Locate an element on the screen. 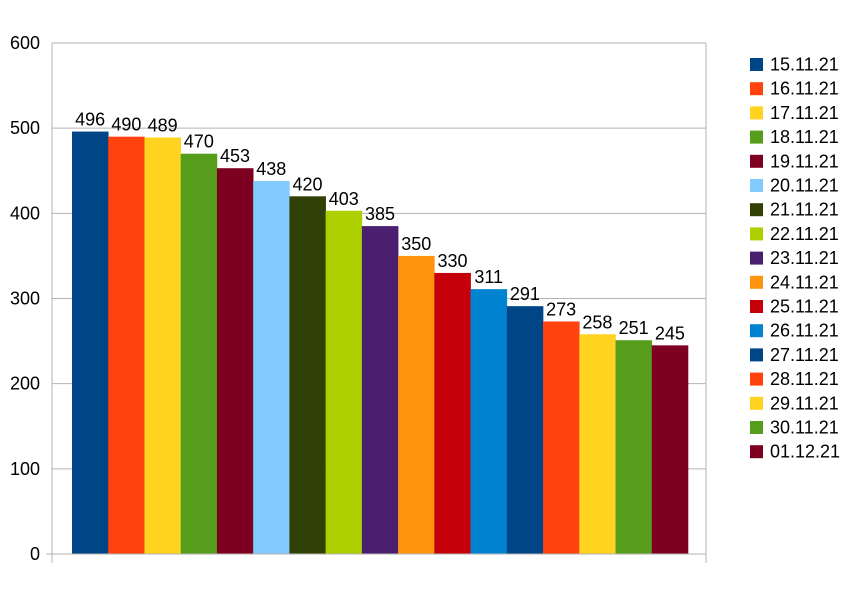 This screenshot has width=862, height=600. legend-label: 20.11.21 is located at coordinates (804, 186).